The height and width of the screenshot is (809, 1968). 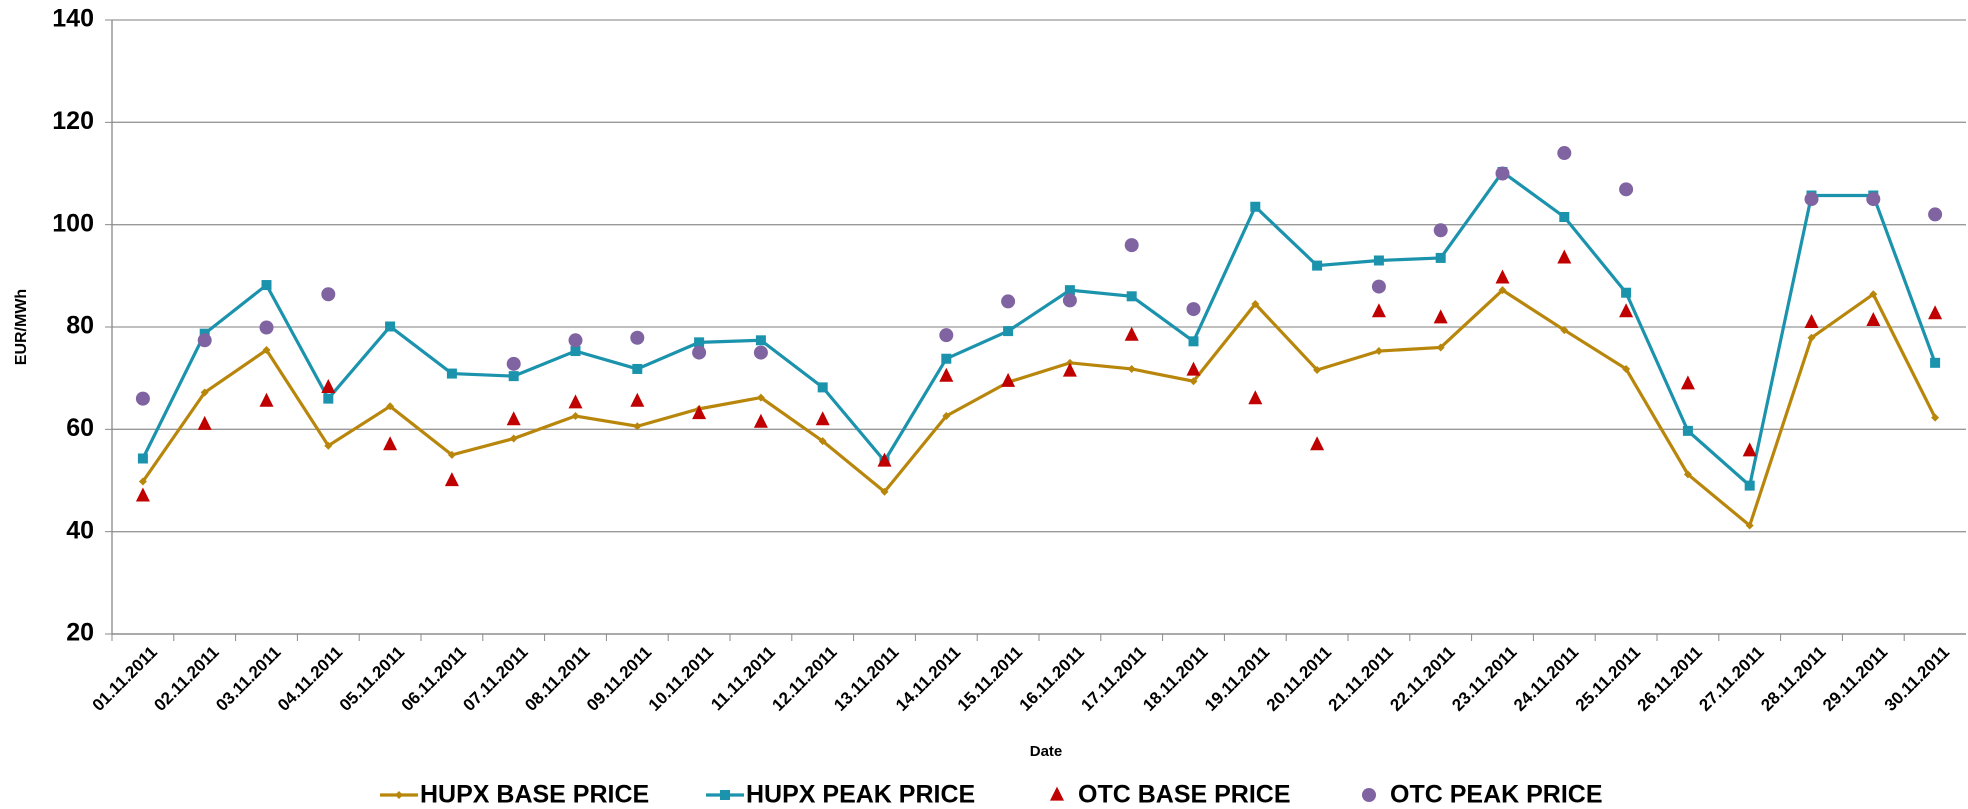 What do you see at coordinates (73, 121) in the screenshot?
I see `y-tick-label: 120` at bounding box center [73, 121].